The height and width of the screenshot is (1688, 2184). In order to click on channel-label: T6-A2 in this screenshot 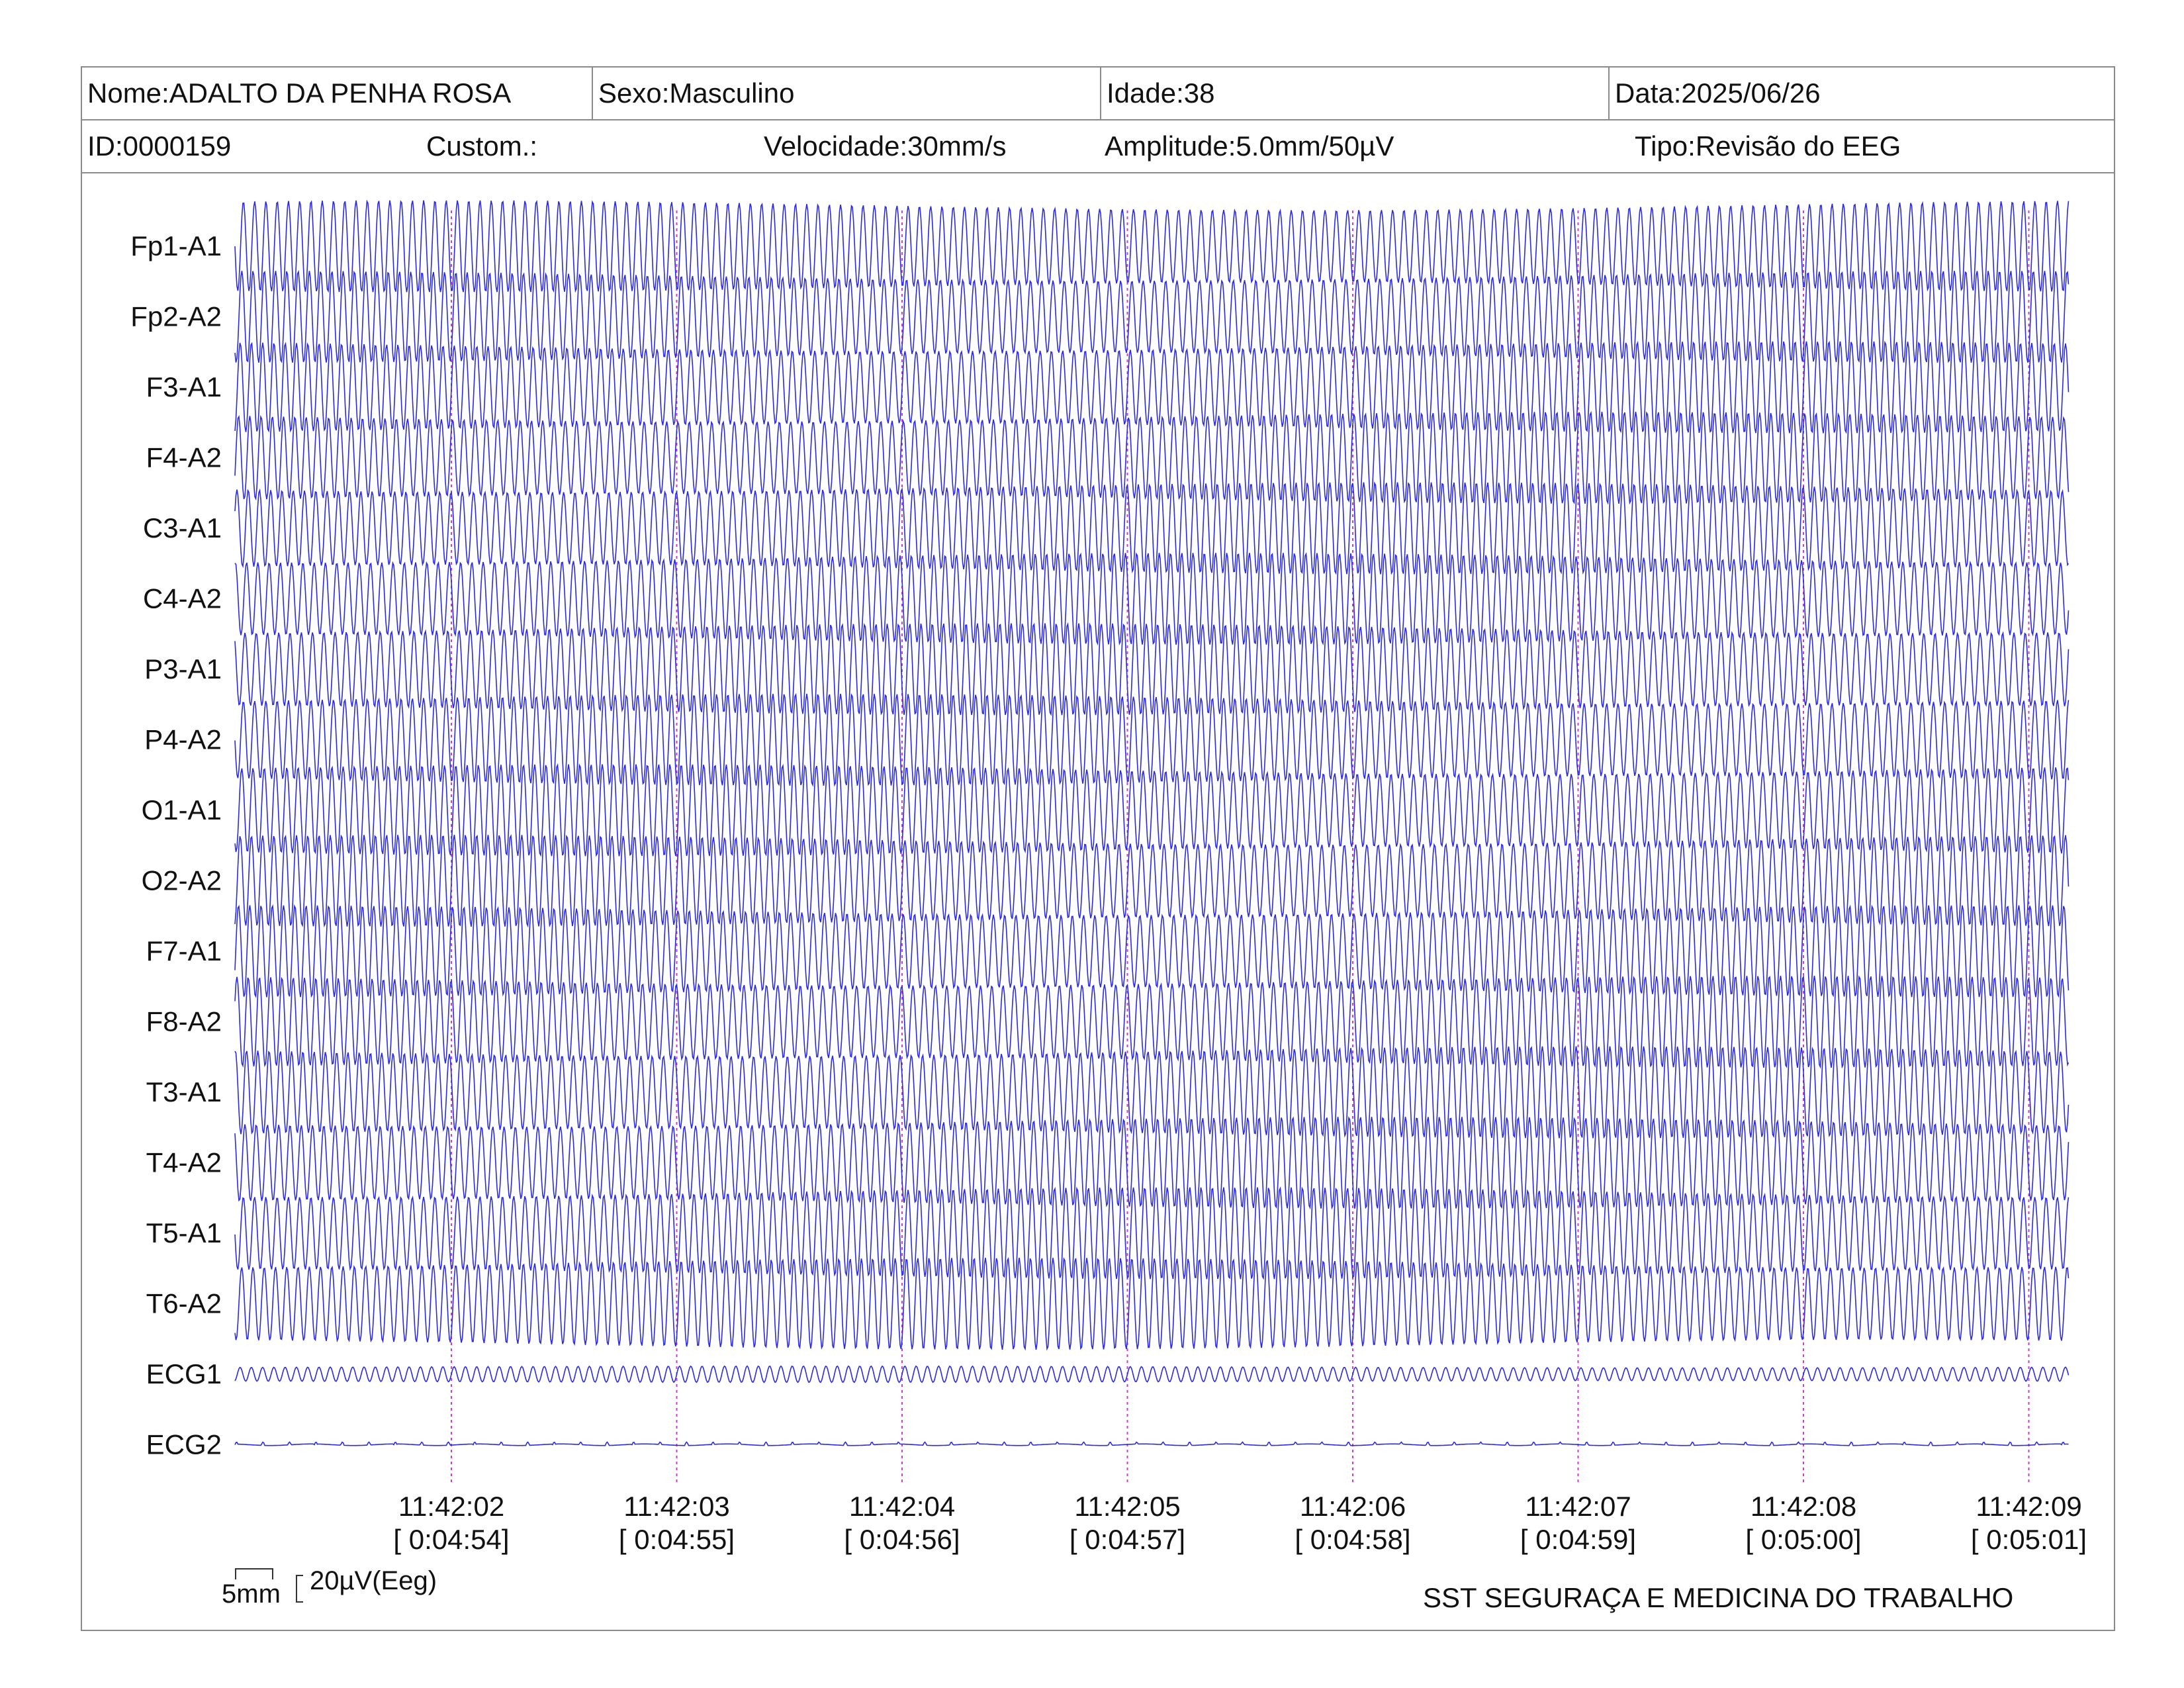, I will do `click(184, 1303)`.